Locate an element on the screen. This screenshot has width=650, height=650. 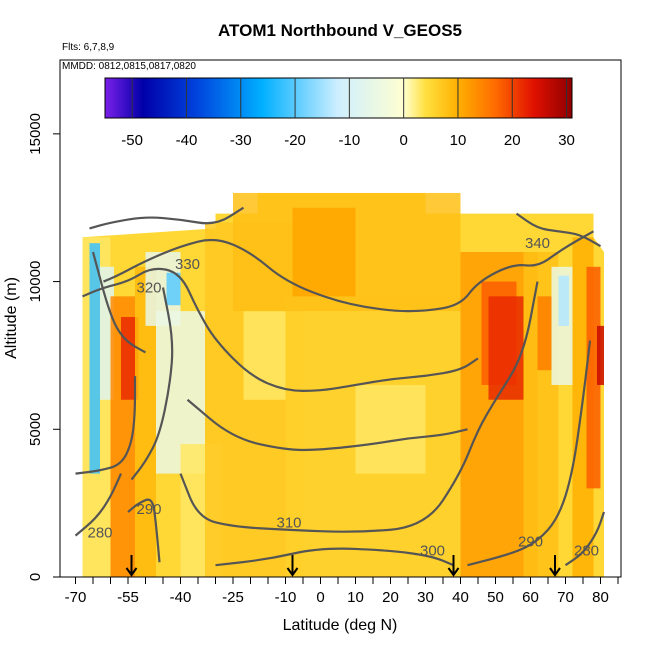
x-tick-label: -70 is located at coordinates (76, 597).